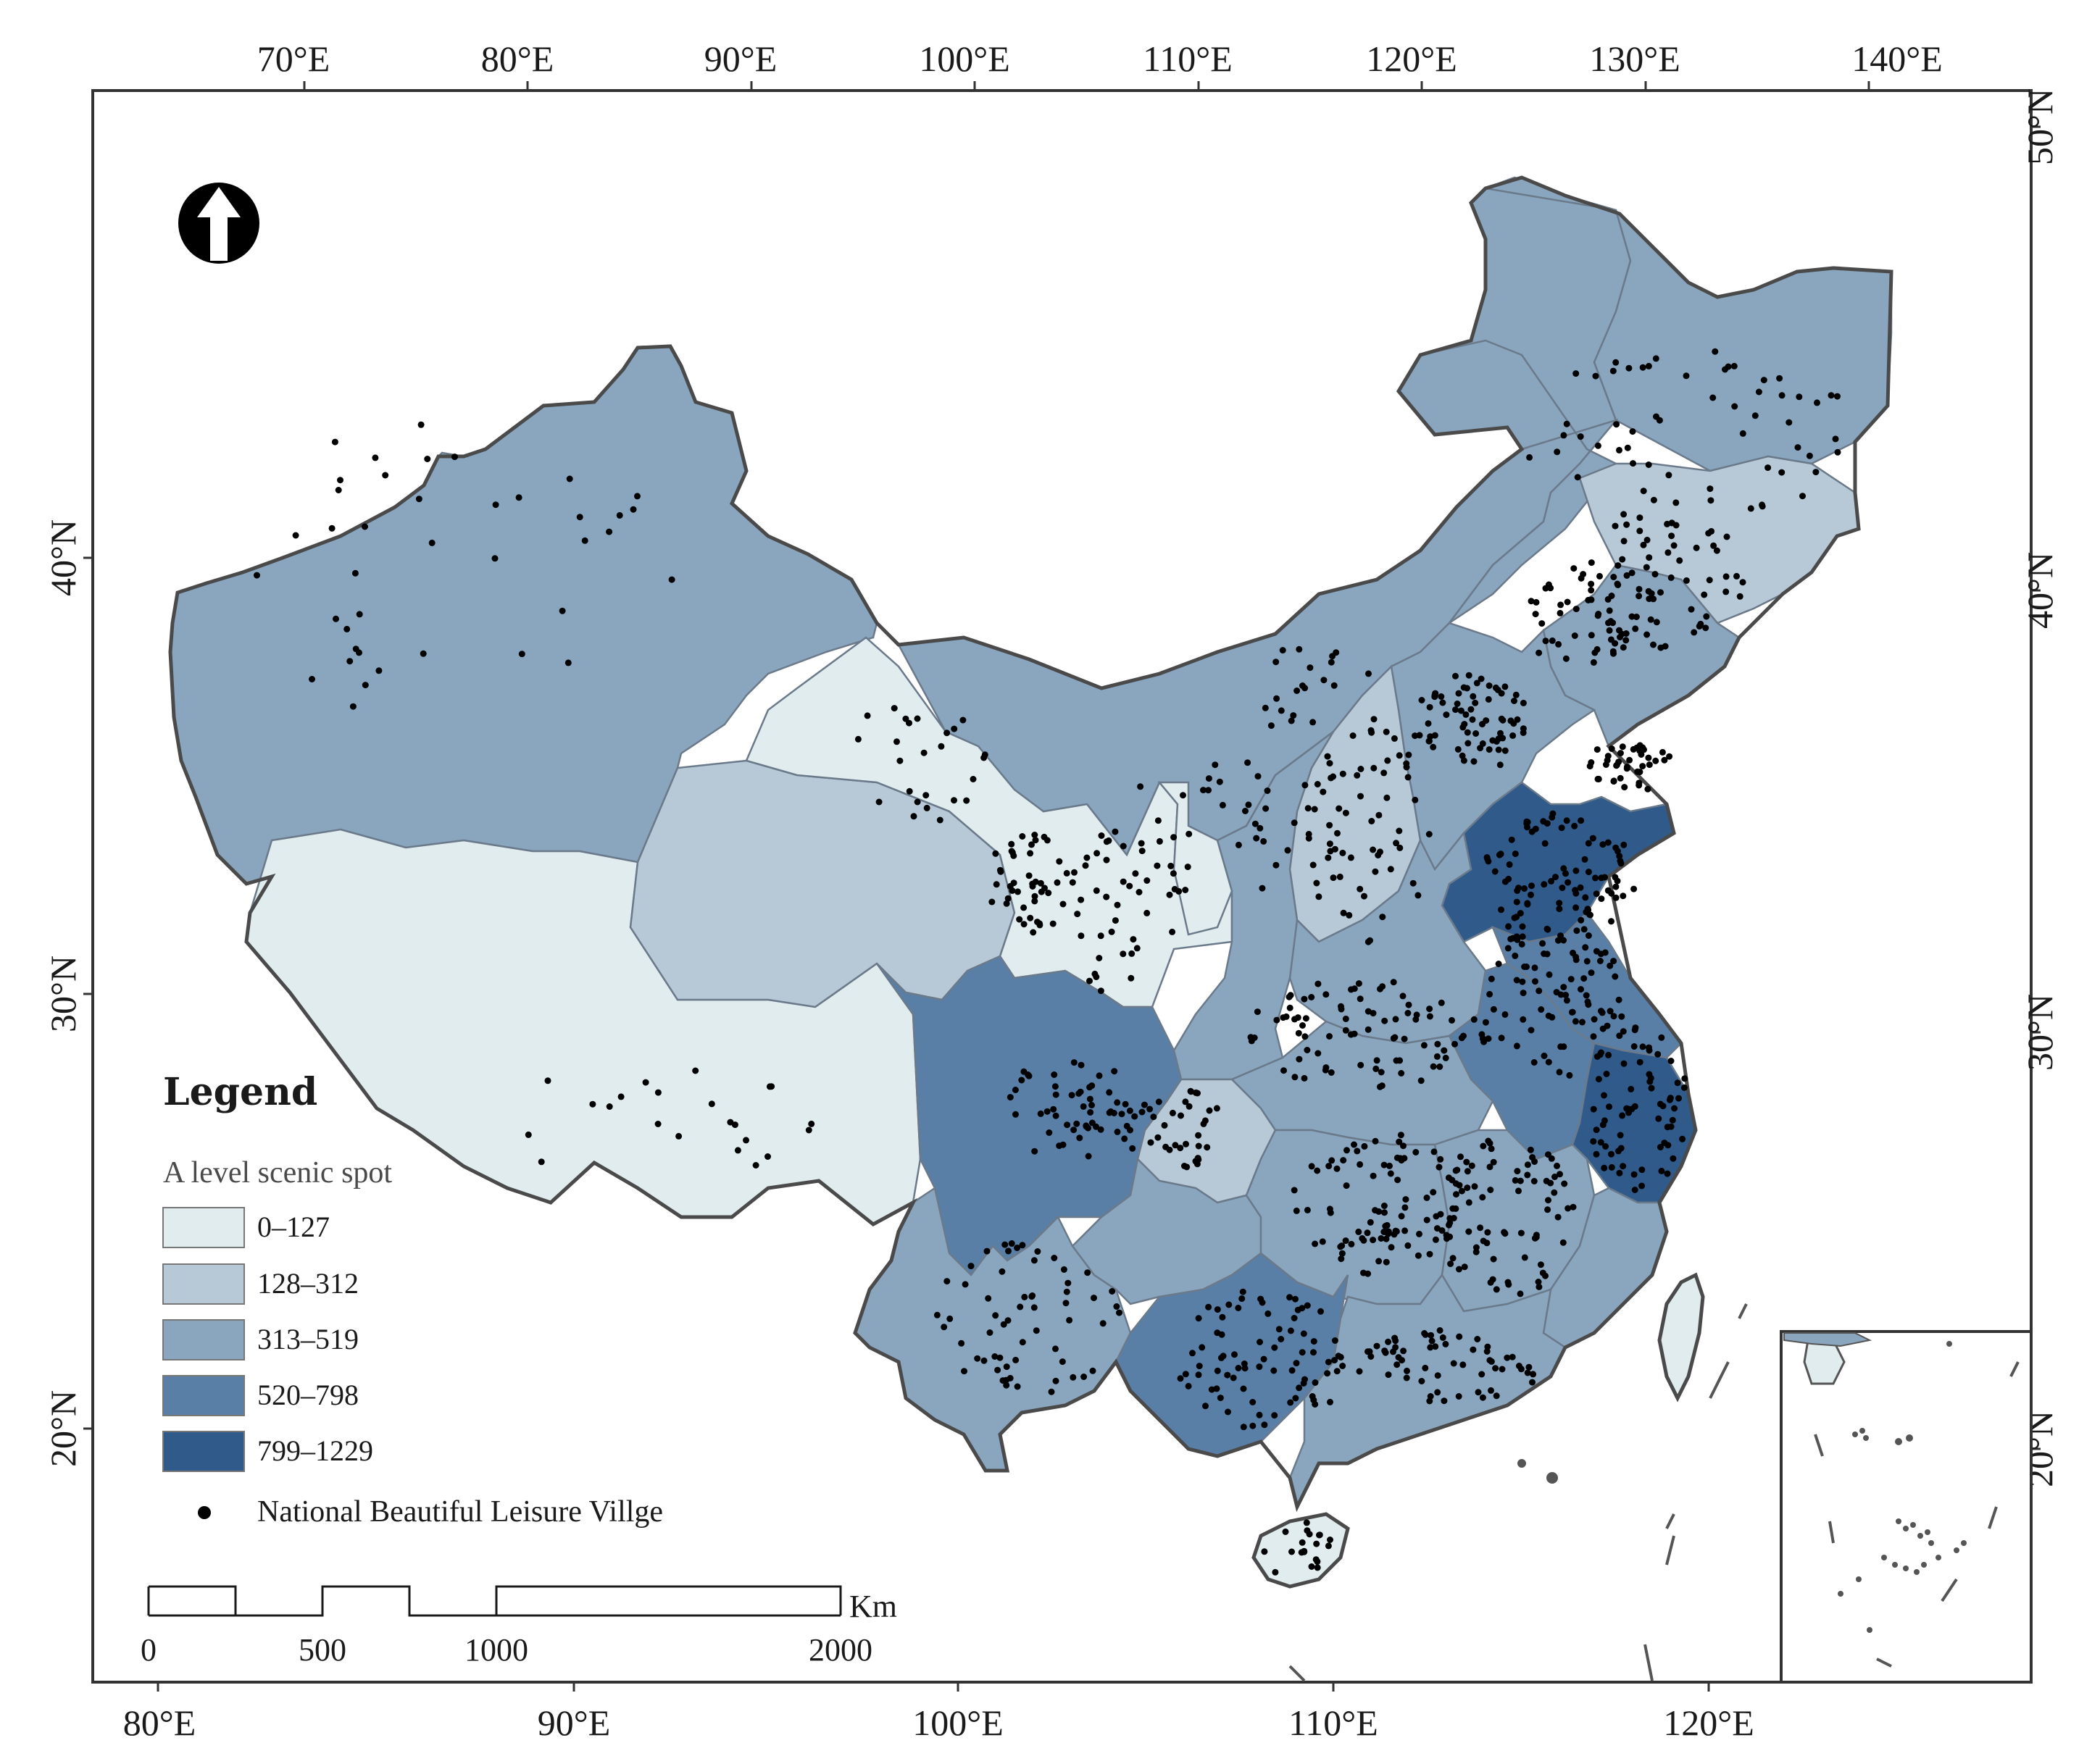 The image size is (2100, 1764). I want to click on top-tick-label: 100°E, so click(964, 58).